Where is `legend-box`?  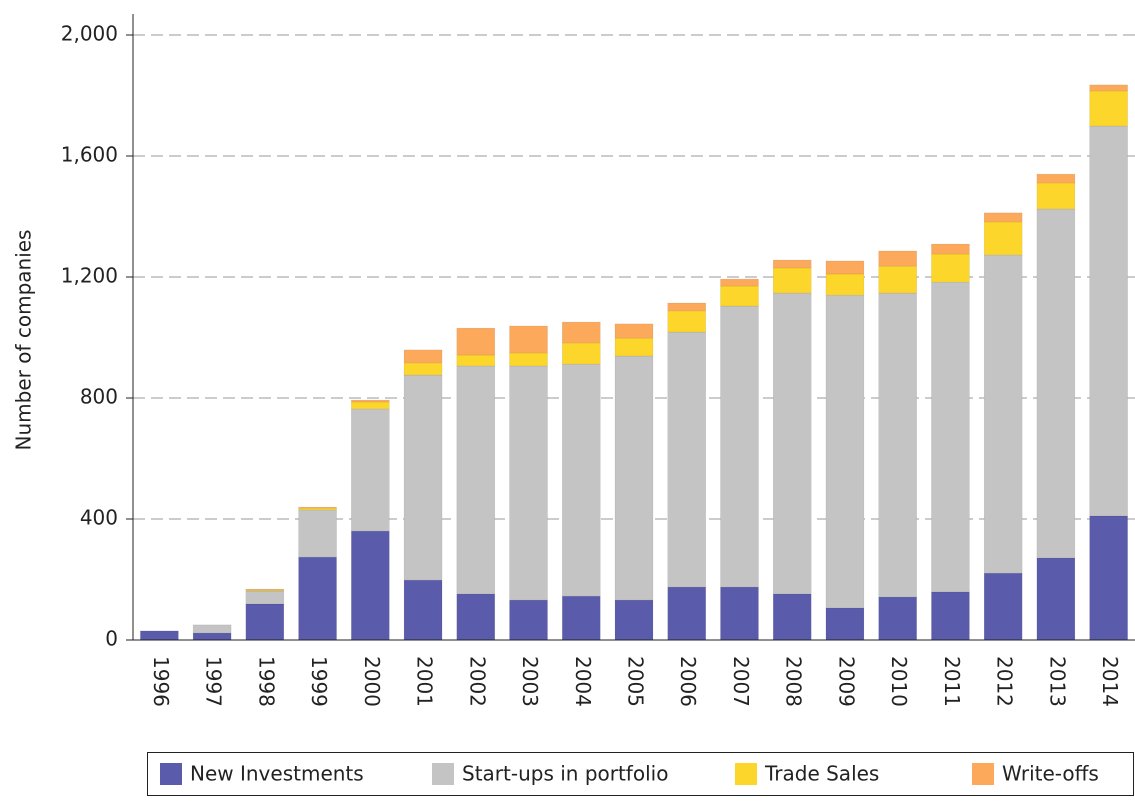
legend-box is located at coordinates (640, 774).